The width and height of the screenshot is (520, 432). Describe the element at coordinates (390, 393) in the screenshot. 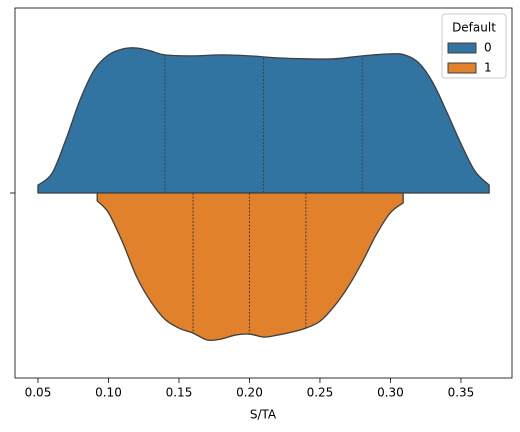

I see `x-tick-label: 0.30` at that location.